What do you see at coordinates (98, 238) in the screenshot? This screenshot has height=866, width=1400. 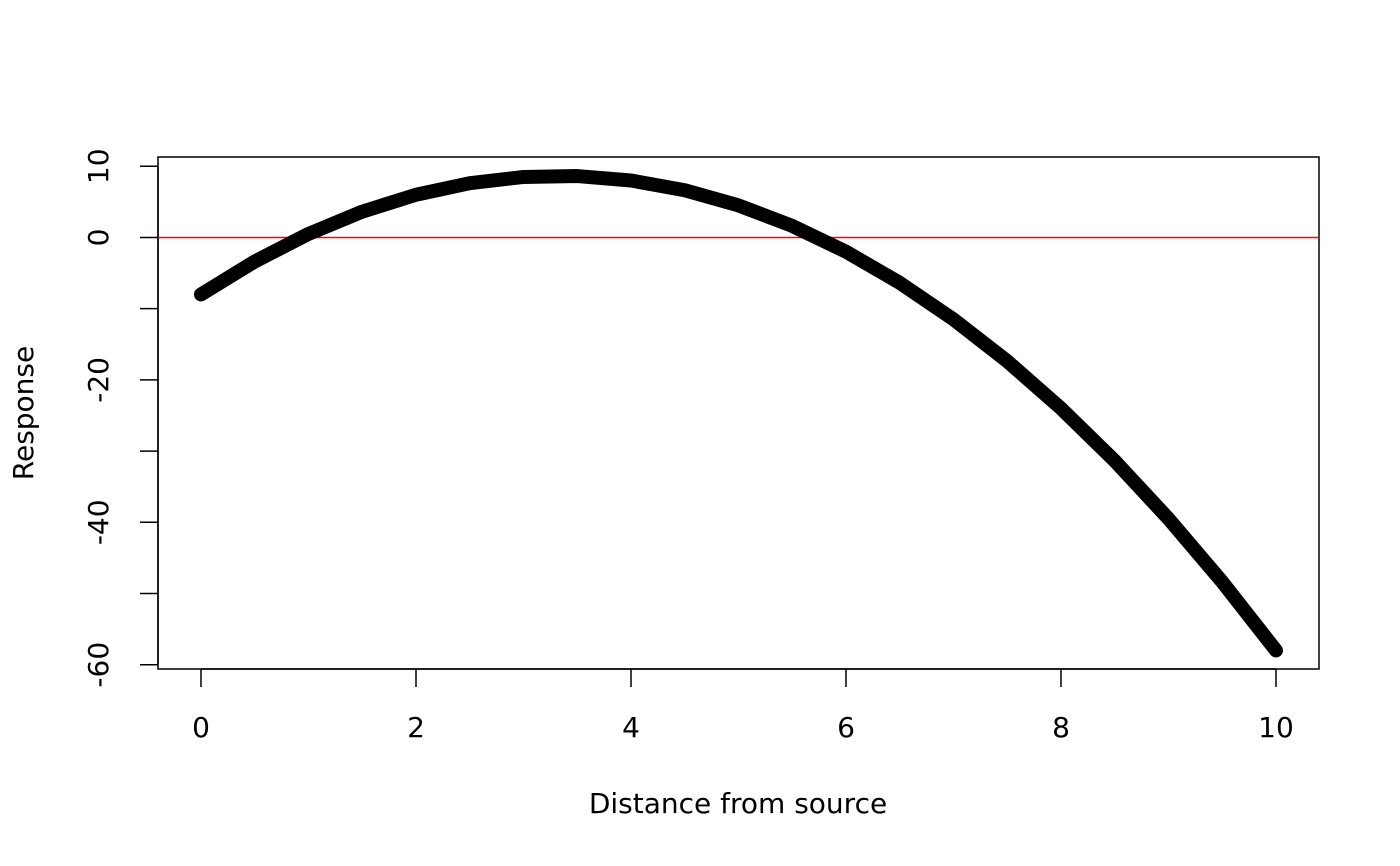 I see `y-tick-label: 0` at bounding box center [98, 238].